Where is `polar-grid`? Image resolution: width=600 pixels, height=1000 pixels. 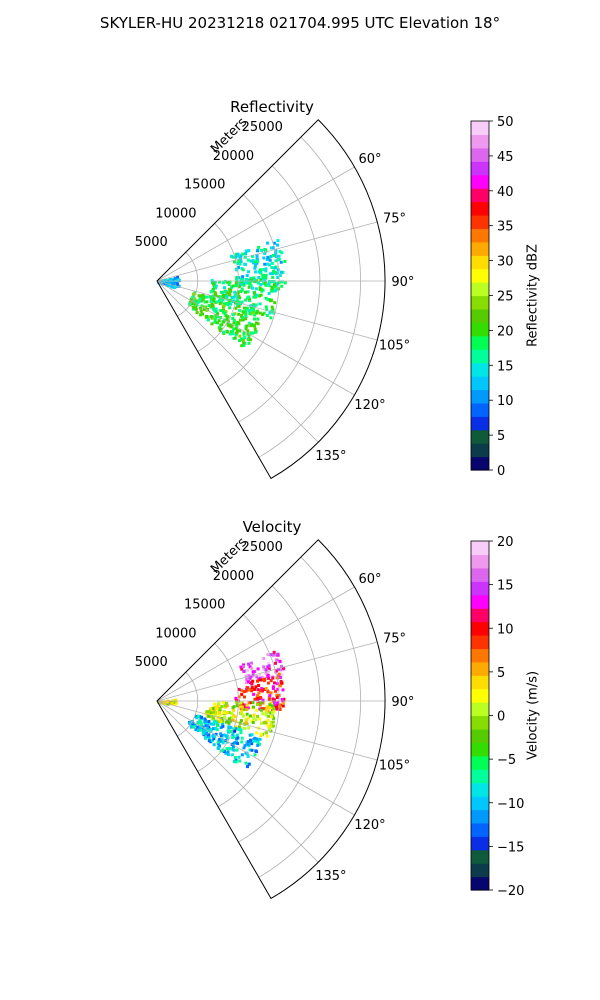
polar-grid is located at coordinates (270, 297).